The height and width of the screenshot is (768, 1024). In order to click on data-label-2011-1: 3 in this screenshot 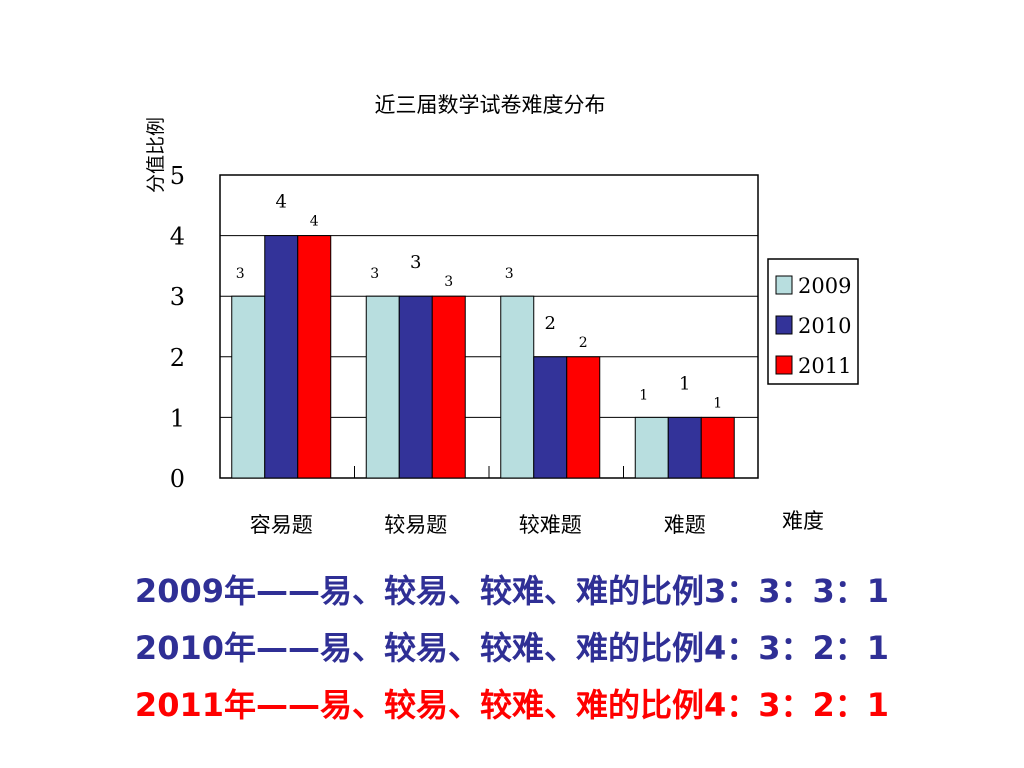, I will do `click(448, 282)`.